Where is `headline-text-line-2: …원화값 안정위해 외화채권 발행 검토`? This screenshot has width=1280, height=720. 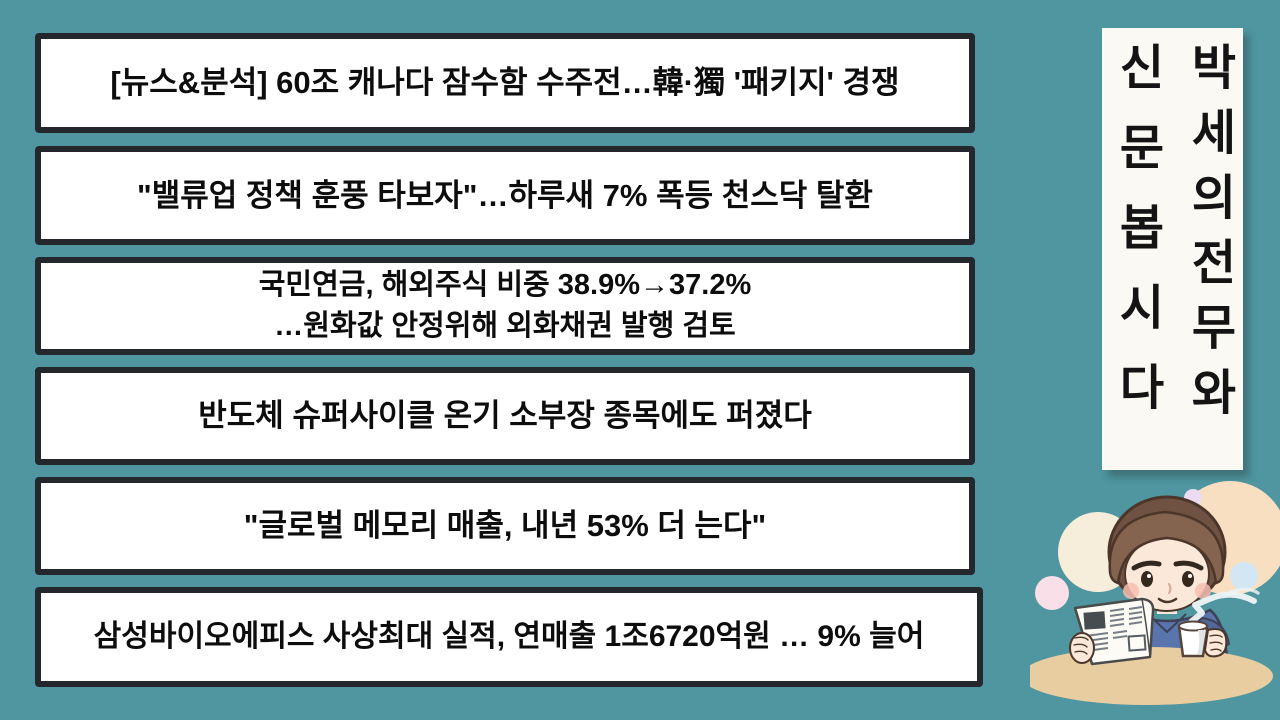 headline-text-line-2: …원화값 안정위해 외화채권 발행 검토 is located at coordinates (505, 326).